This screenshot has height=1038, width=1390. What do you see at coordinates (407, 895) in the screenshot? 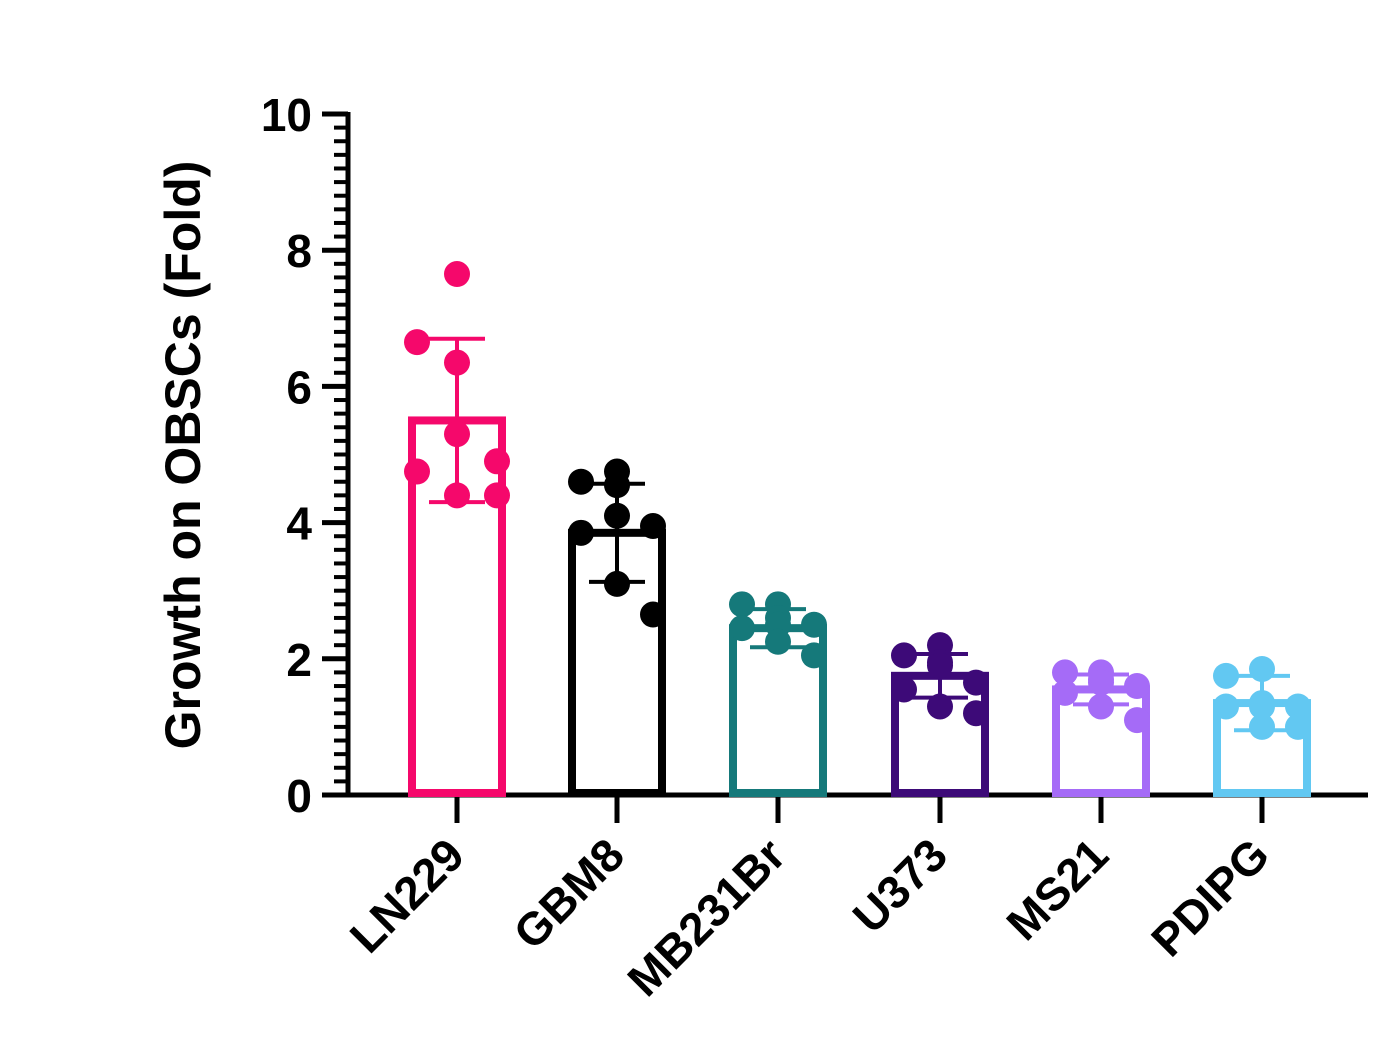
I see `x-tick-label: LN229` at bounding box center [407, 895].